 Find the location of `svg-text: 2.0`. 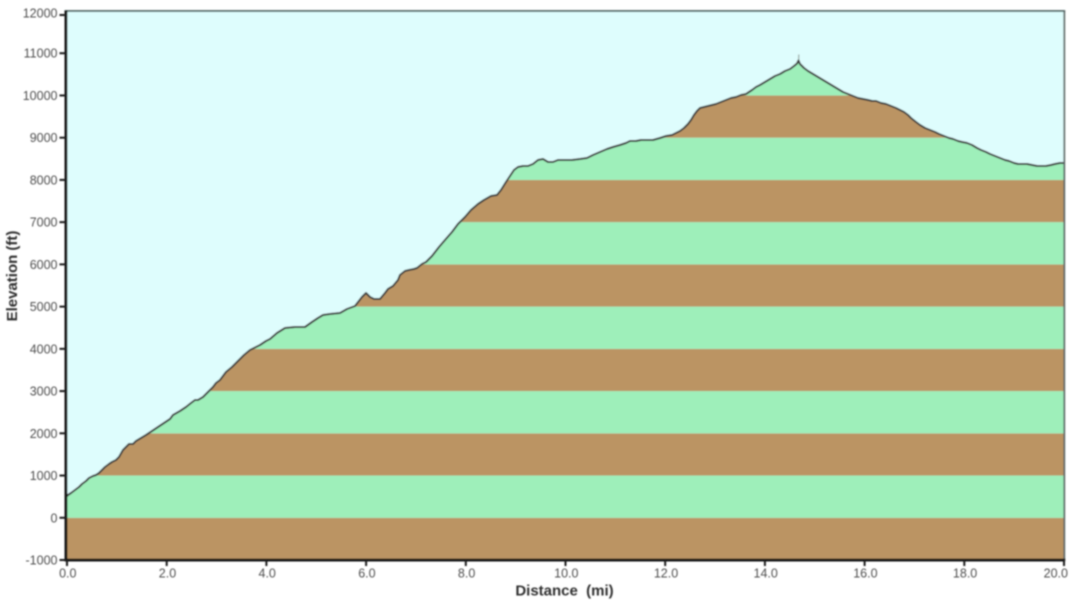

svg-text: 2.0 is located at coordinates (167, 574).